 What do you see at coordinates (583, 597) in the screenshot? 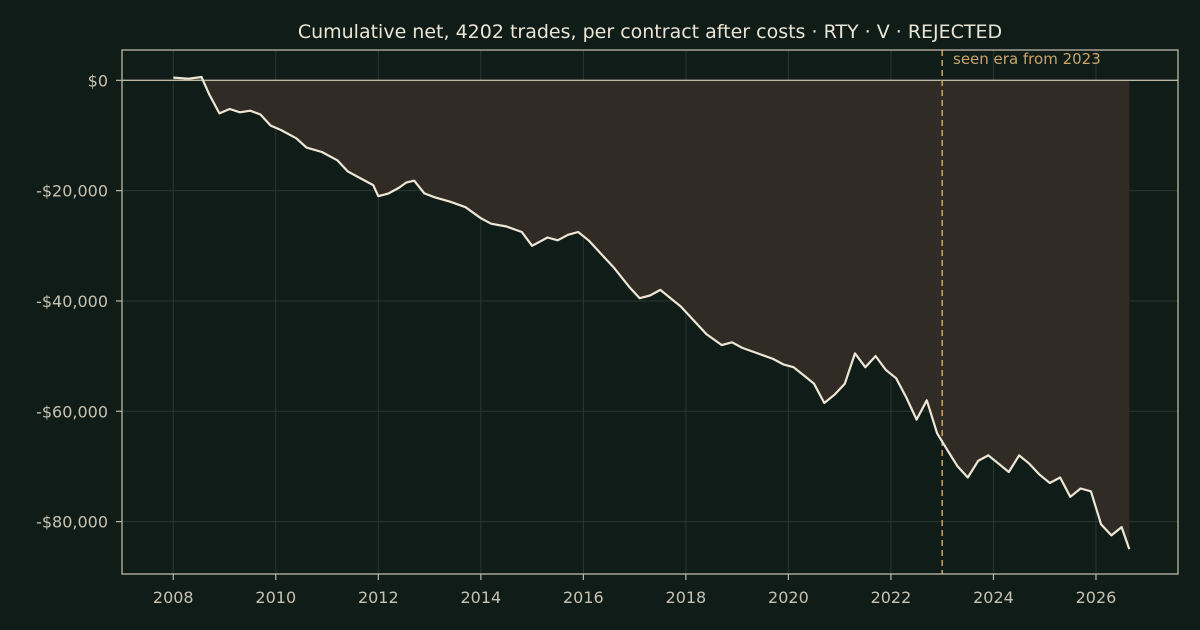
I see `x-tick-label: 2016` at bounding box center [583, 597].